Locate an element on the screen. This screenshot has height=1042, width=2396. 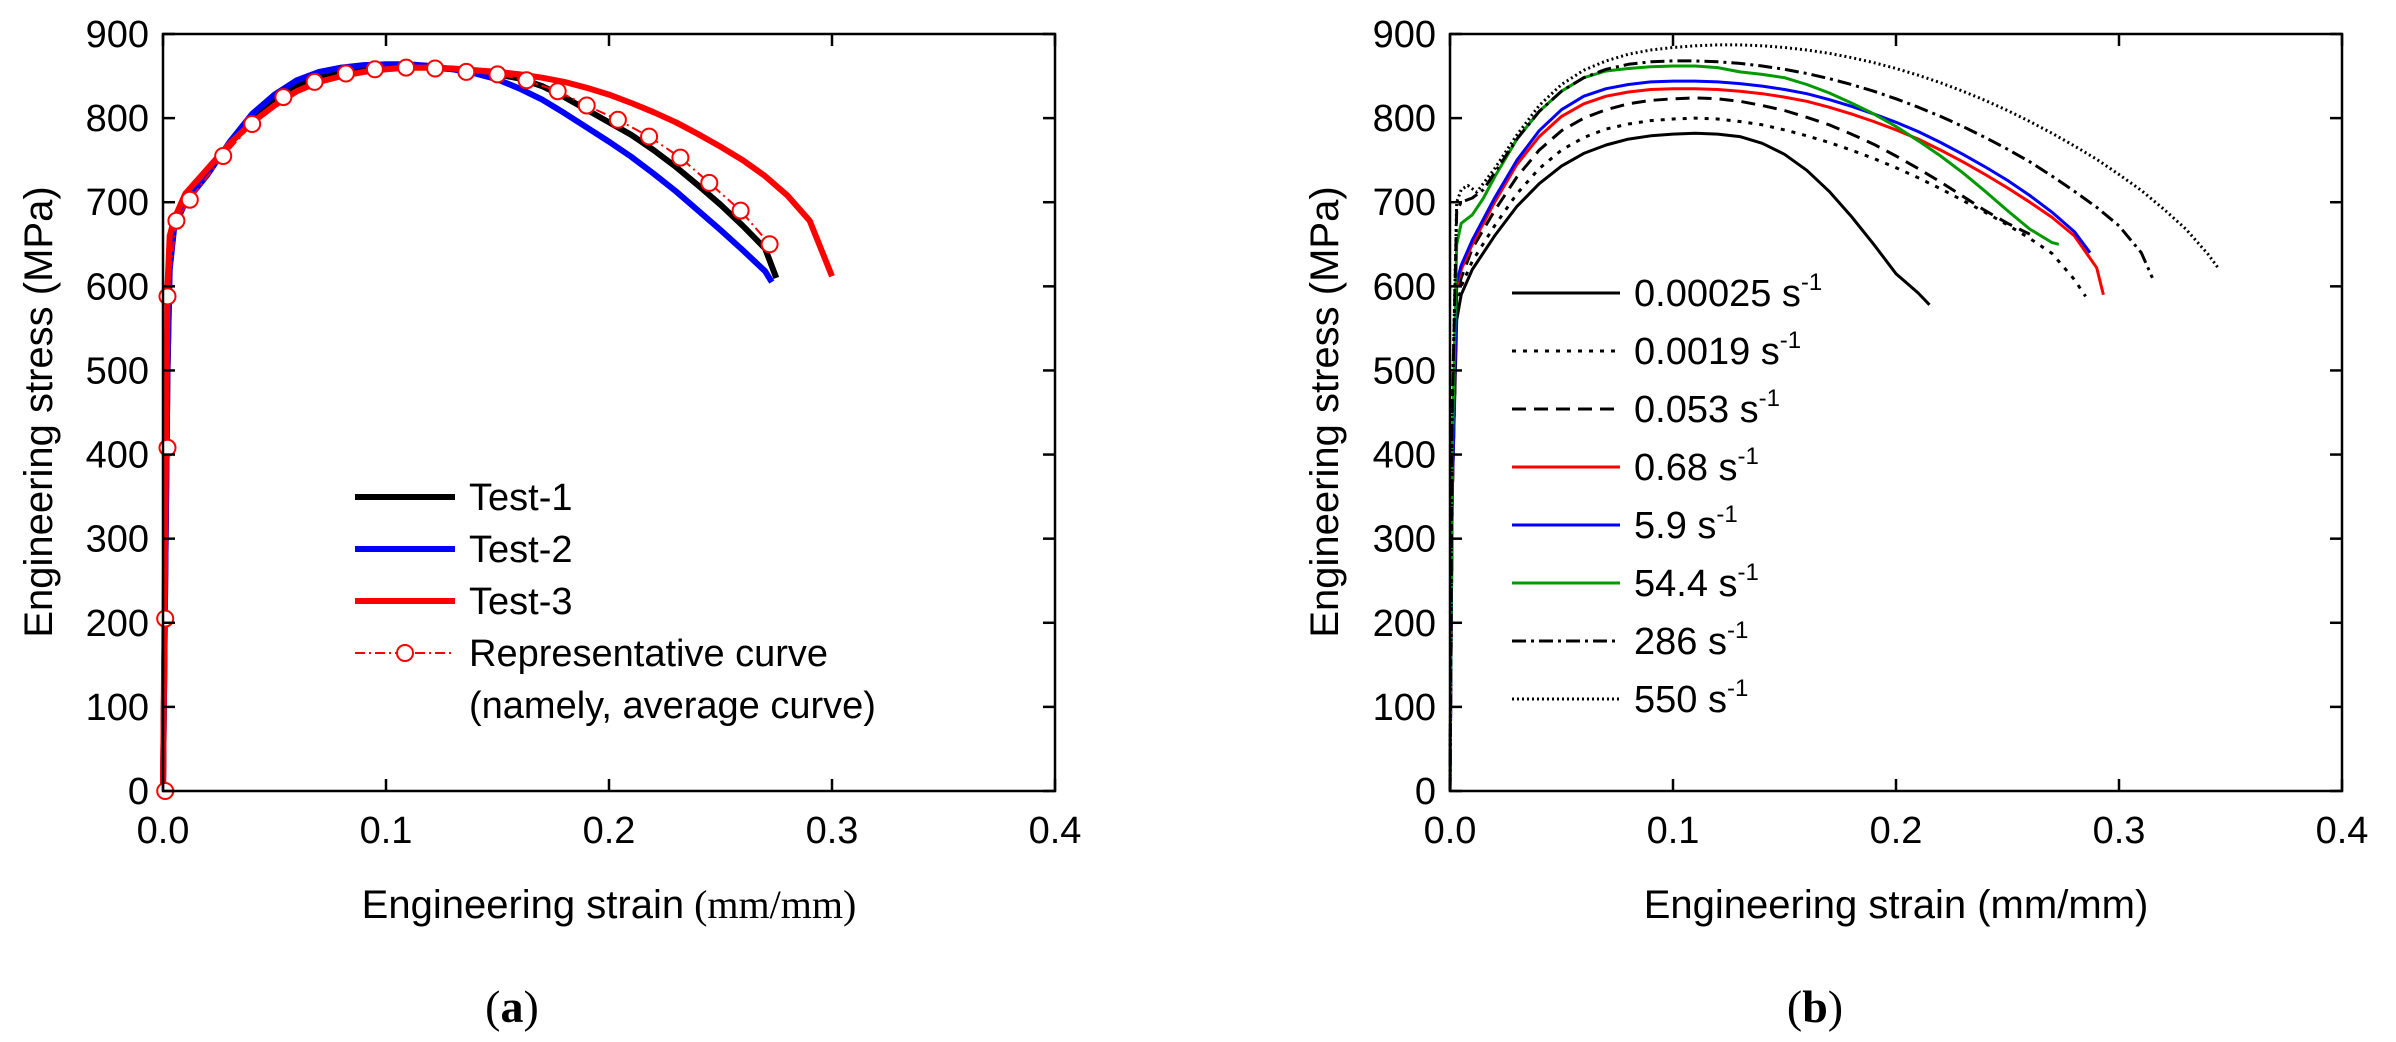
panel-b-caption-letter: b is located at coordinates (1815, 1006).